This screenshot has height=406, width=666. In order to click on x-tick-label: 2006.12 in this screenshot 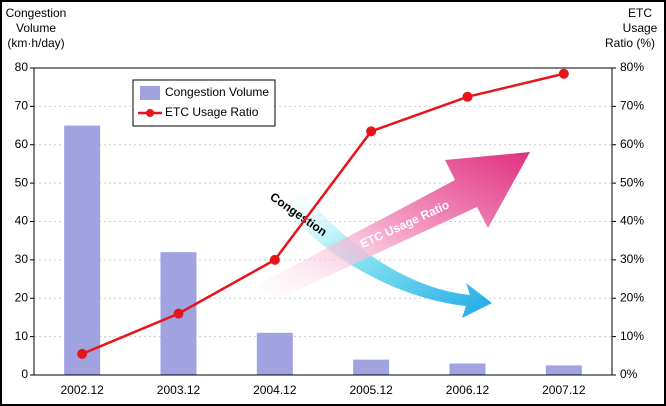, I will do `click(468, 390)`.